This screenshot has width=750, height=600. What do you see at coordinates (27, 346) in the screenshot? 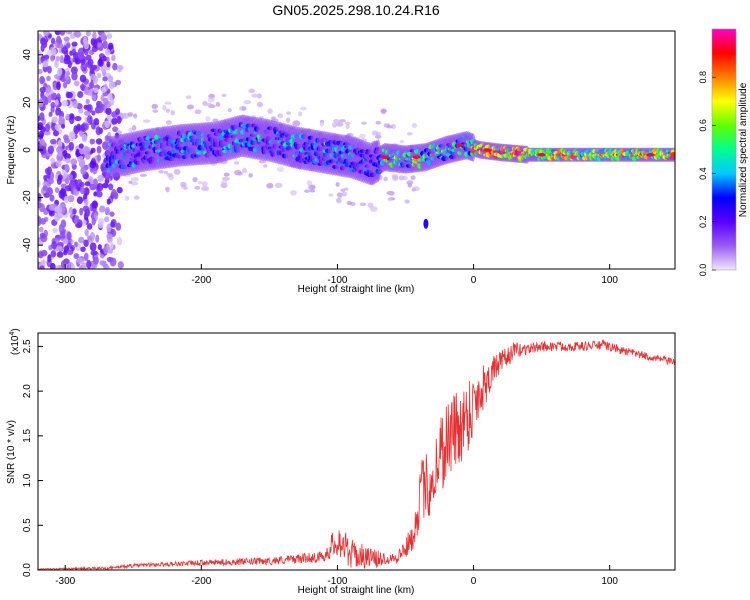
I see `snr-y-tick-label: 2.5` at bounding box center [27, 346].